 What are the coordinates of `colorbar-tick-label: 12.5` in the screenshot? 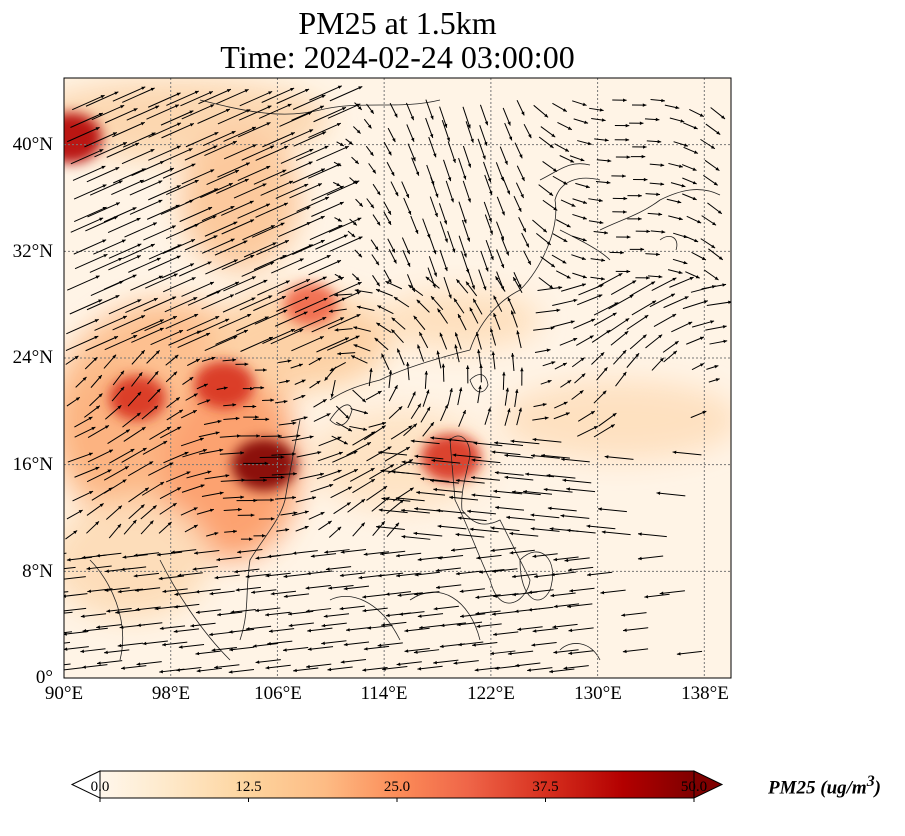 It's located at (248, 787).